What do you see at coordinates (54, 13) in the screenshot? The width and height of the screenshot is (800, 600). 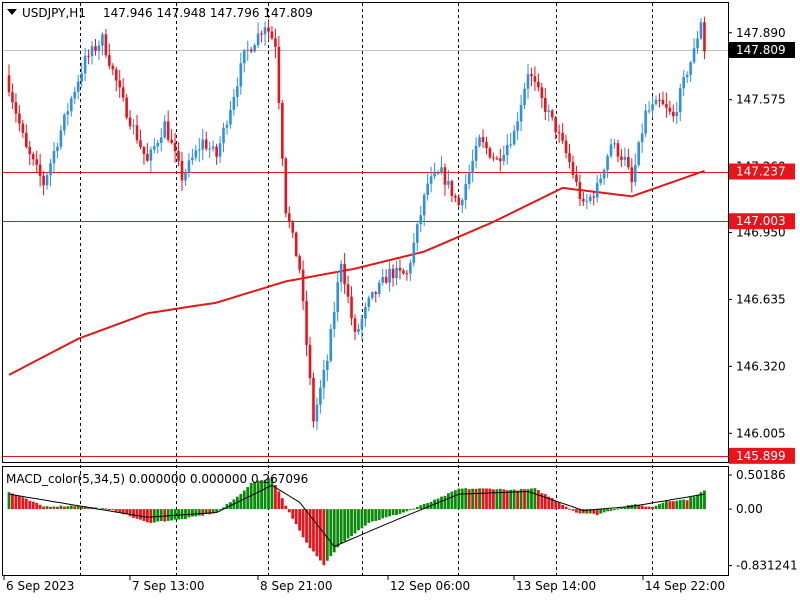 I see `symbol-label: USDJPY,H1` at bounding box center [54, 13].